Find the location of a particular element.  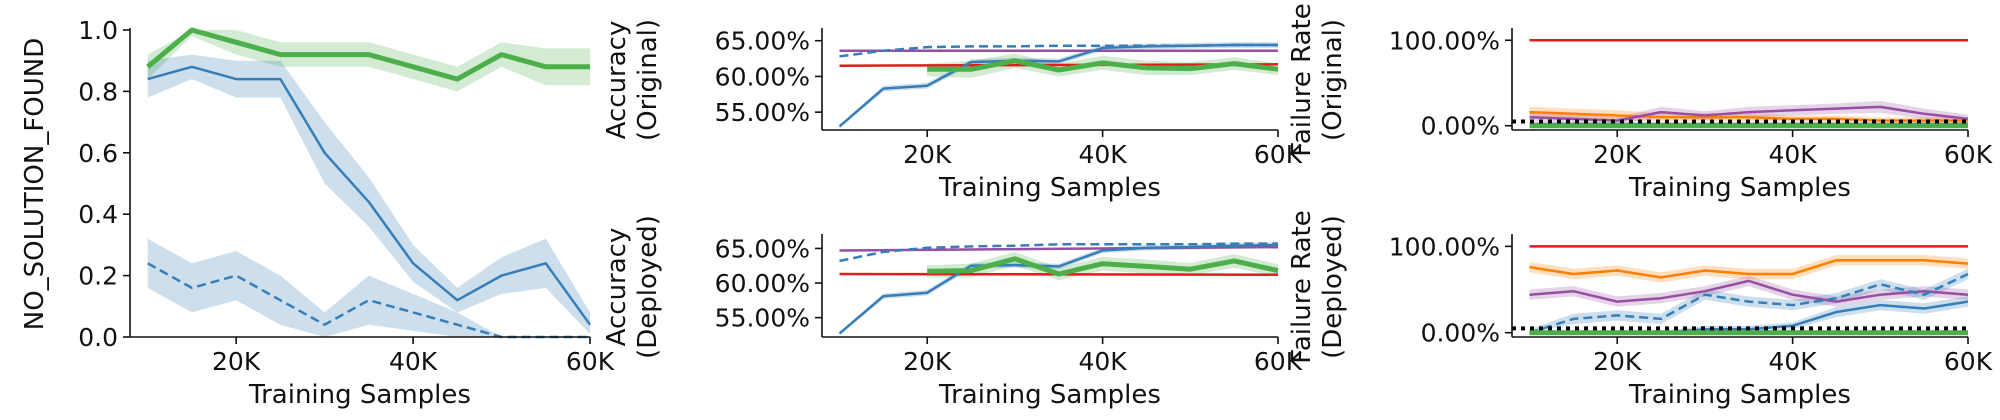

y-axis-label: Accuracy(Original) is located at coordinates (632, 80).